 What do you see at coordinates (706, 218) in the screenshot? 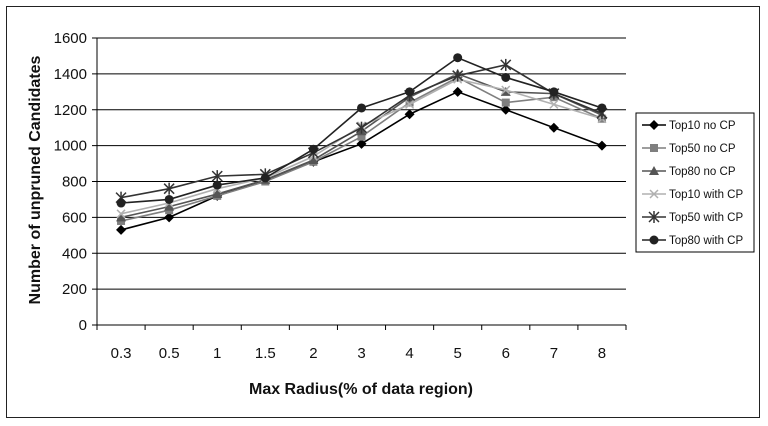
I see `legend-label: Top50 with CP` at bounding box center [706, 218].